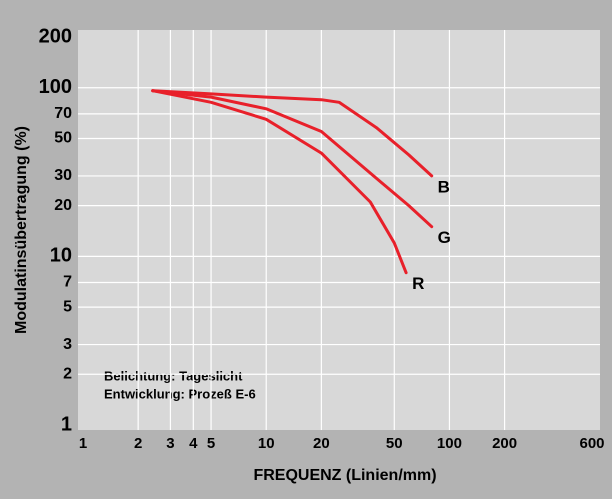  Describe the element at coordinates (67, 344) in the screenshot. I see `y-tick-label: 3` at that location.